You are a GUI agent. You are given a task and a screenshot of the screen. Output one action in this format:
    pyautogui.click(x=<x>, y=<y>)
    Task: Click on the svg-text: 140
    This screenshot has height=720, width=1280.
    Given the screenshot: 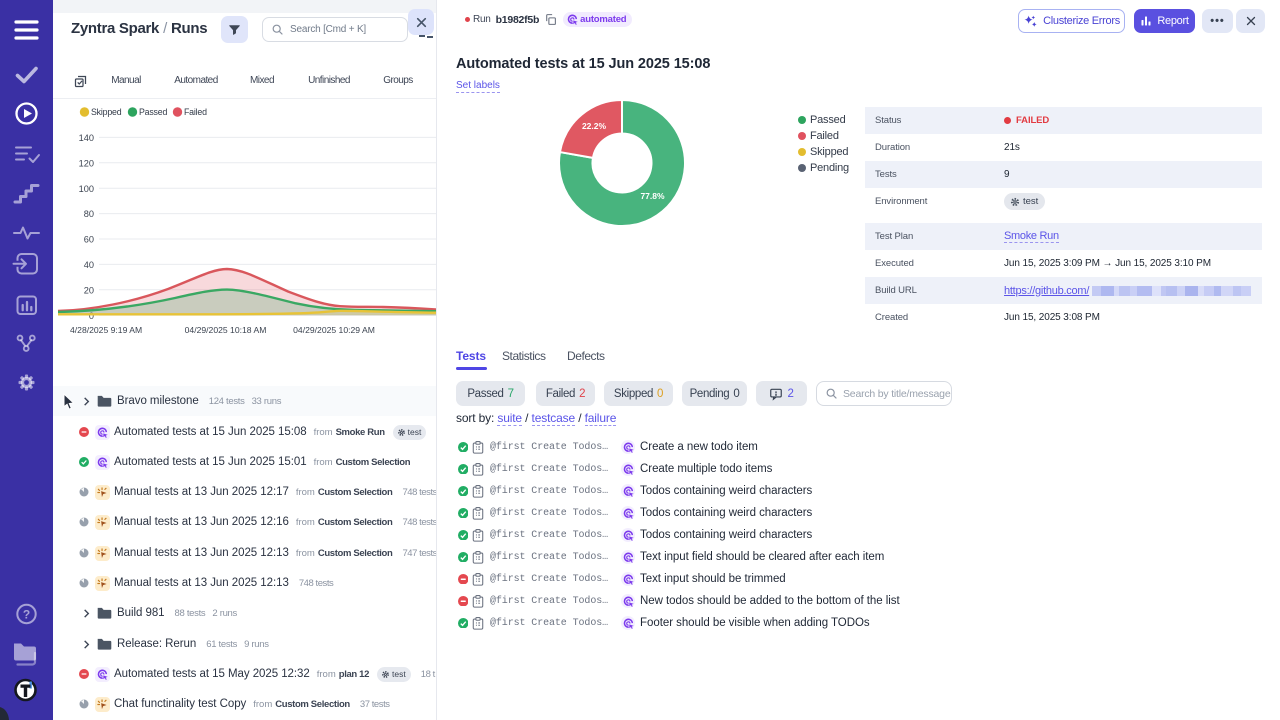 What is the action you would take?
    pyautogui.click(x=86, y=138)
    